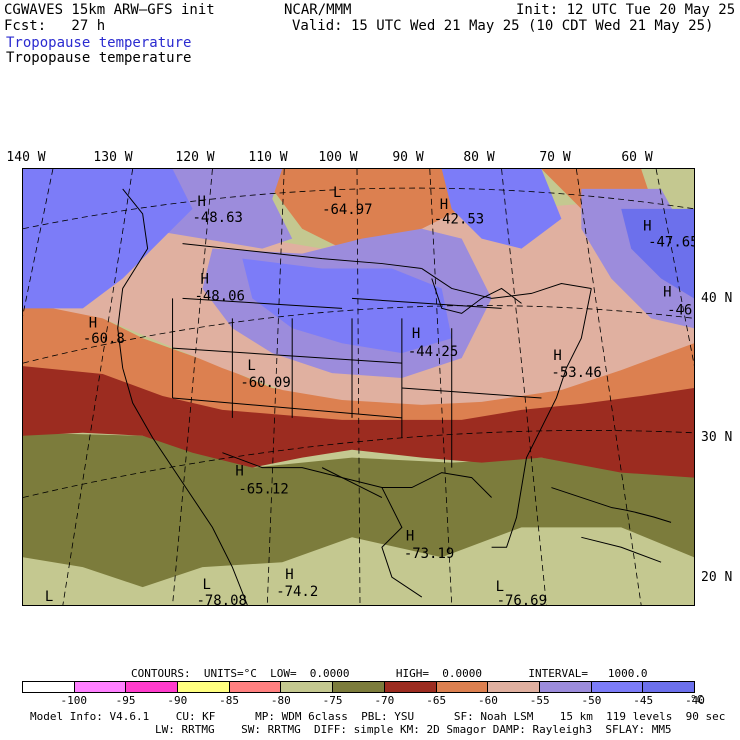 The width and height of the screenshot is (740, 740). What do you see at coordinates (717, 577) in the screenshot?
I see `lat-label: 20 N` at bounding box center [717, 577].